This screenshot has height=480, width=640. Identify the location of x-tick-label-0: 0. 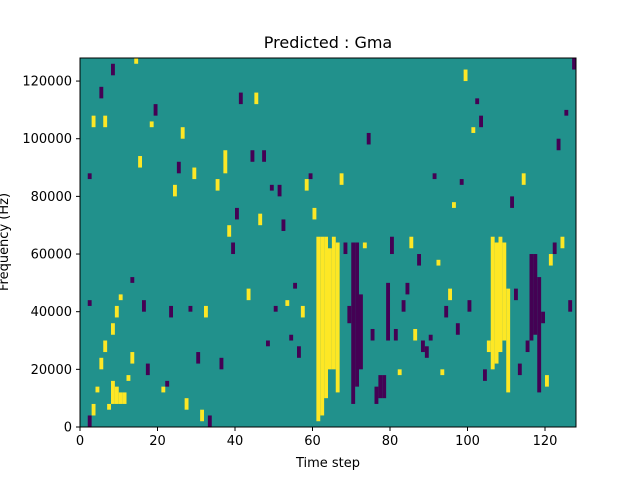
(80, 441).